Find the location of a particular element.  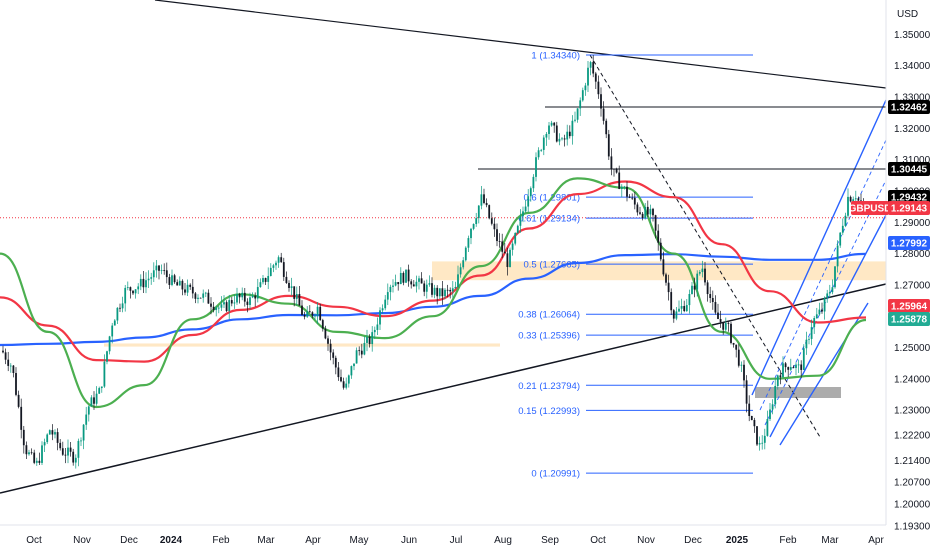

grey-zone is located at coordinates (798, 392).